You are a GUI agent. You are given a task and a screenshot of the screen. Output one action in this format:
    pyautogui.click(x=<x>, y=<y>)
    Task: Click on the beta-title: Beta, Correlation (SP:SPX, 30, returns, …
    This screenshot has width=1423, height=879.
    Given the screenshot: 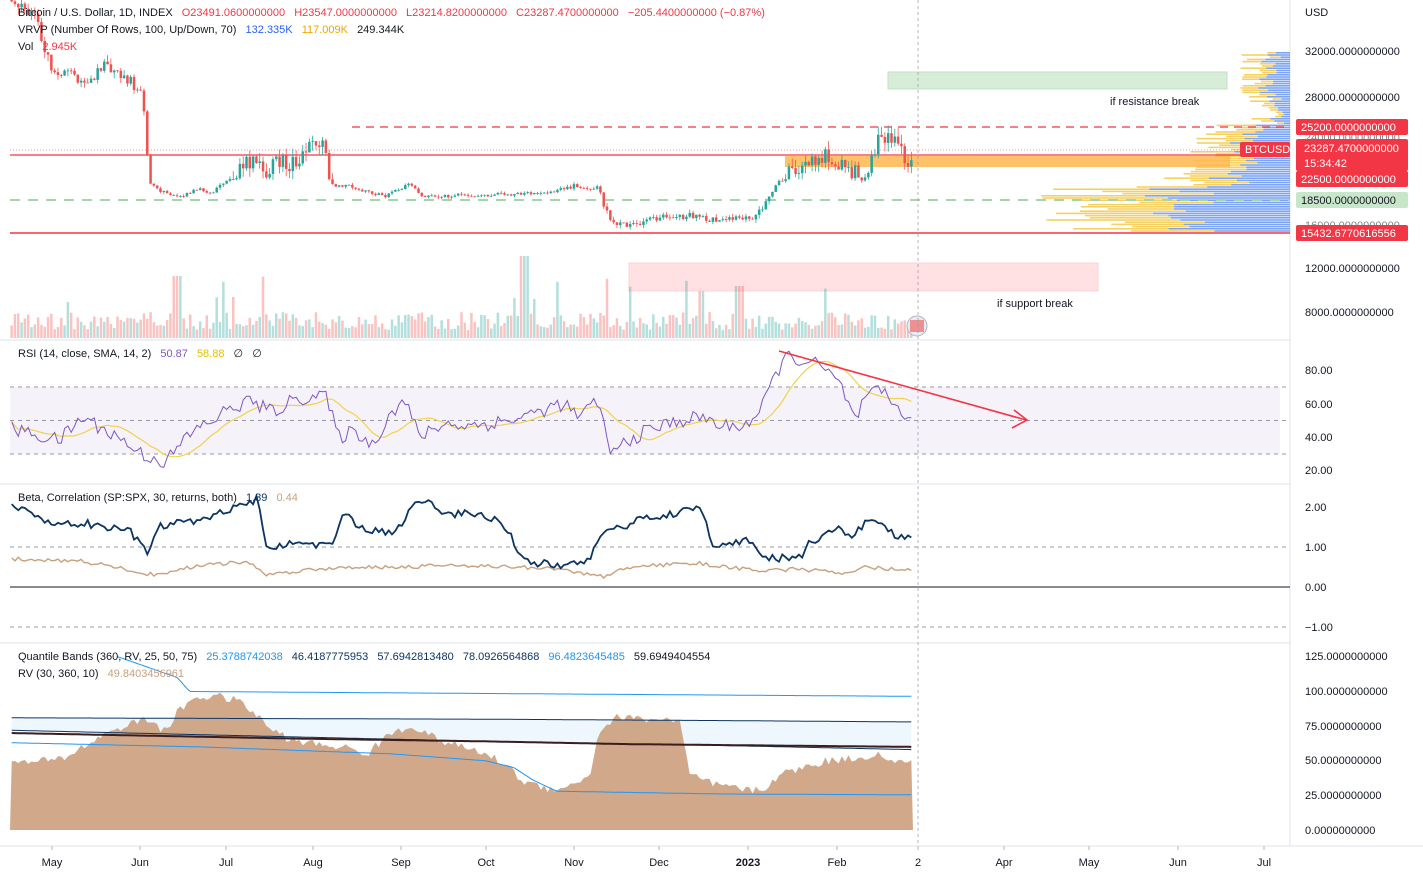 What is the action you would take?
    pyautogui.click(x=127, y=498)
    